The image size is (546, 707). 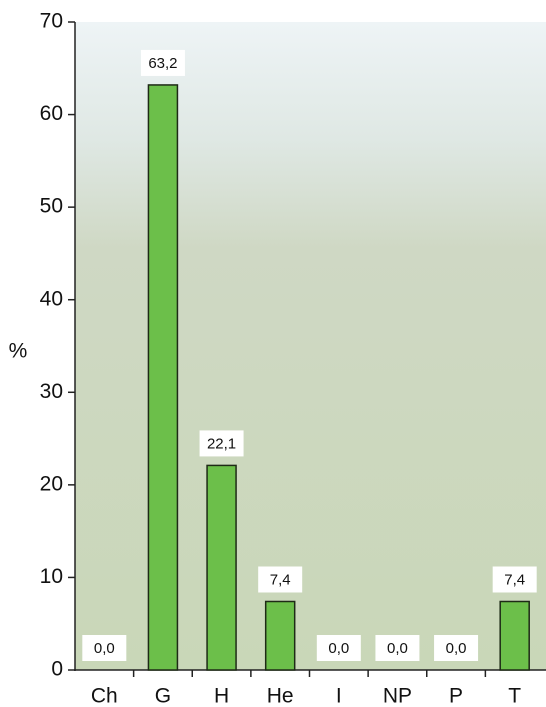 I want to click on value-label: 22,1, so click(x=221, y=443).